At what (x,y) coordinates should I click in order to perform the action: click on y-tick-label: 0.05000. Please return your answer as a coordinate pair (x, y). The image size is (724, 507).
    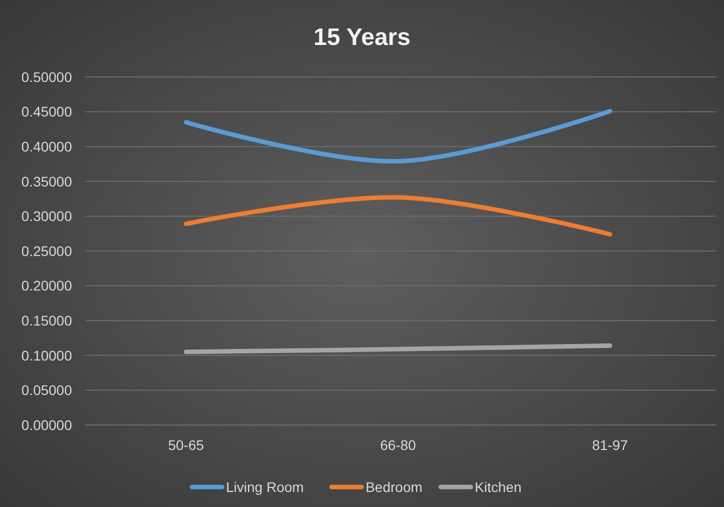
    Looking at the image, I should click on (46, 390).